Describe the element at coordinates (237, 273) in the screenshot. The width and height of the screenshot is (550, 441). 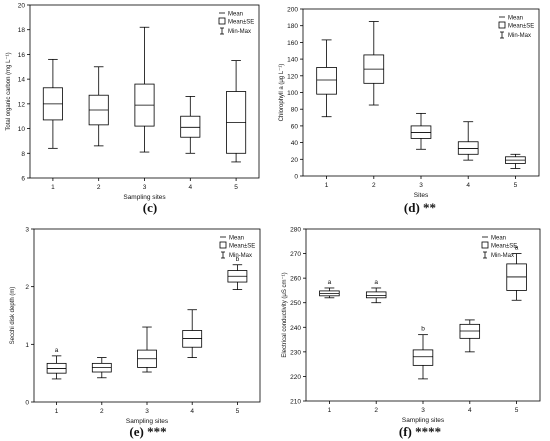
I see `box-site-5: b` at that location.